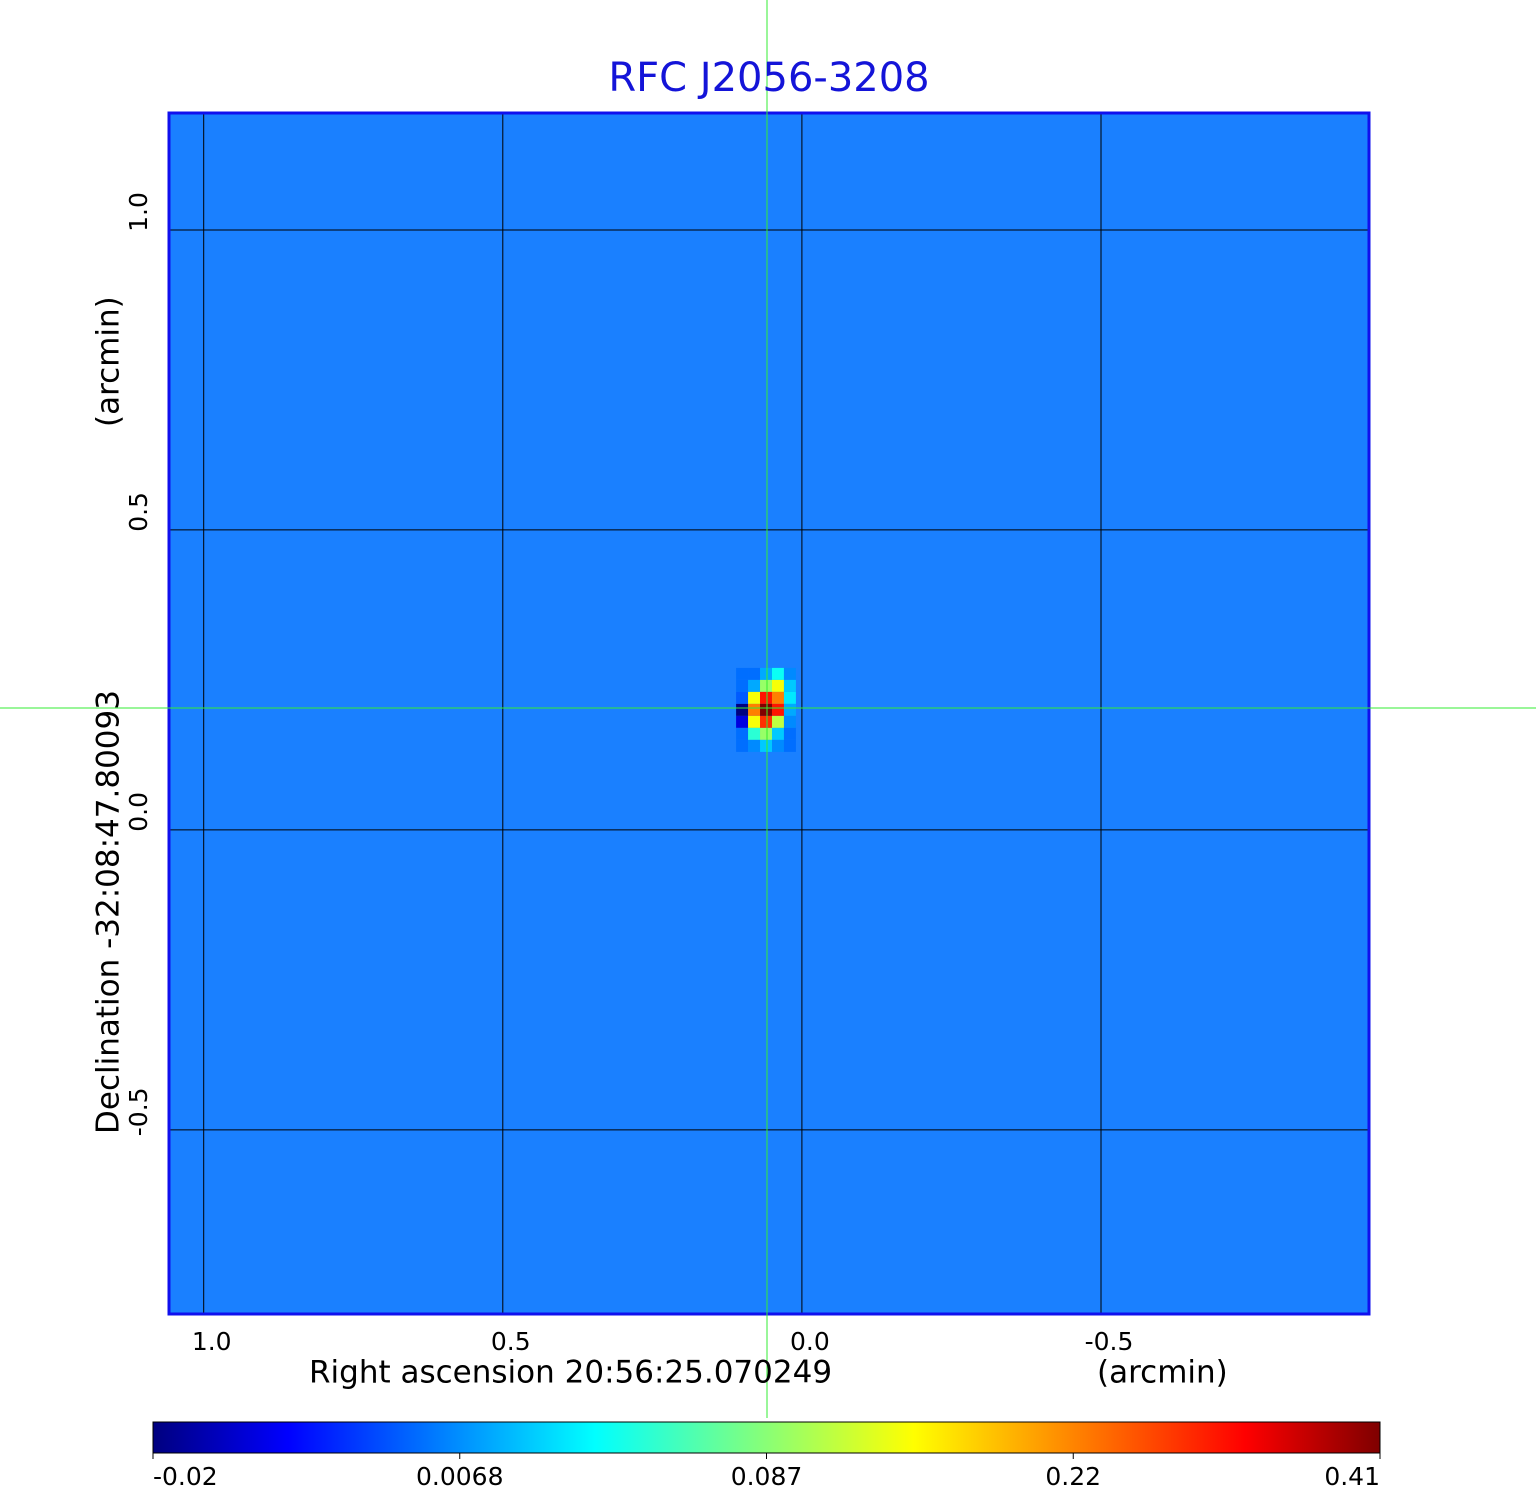  I want to click on y-tick-label: 0.5, so click(138, 512).